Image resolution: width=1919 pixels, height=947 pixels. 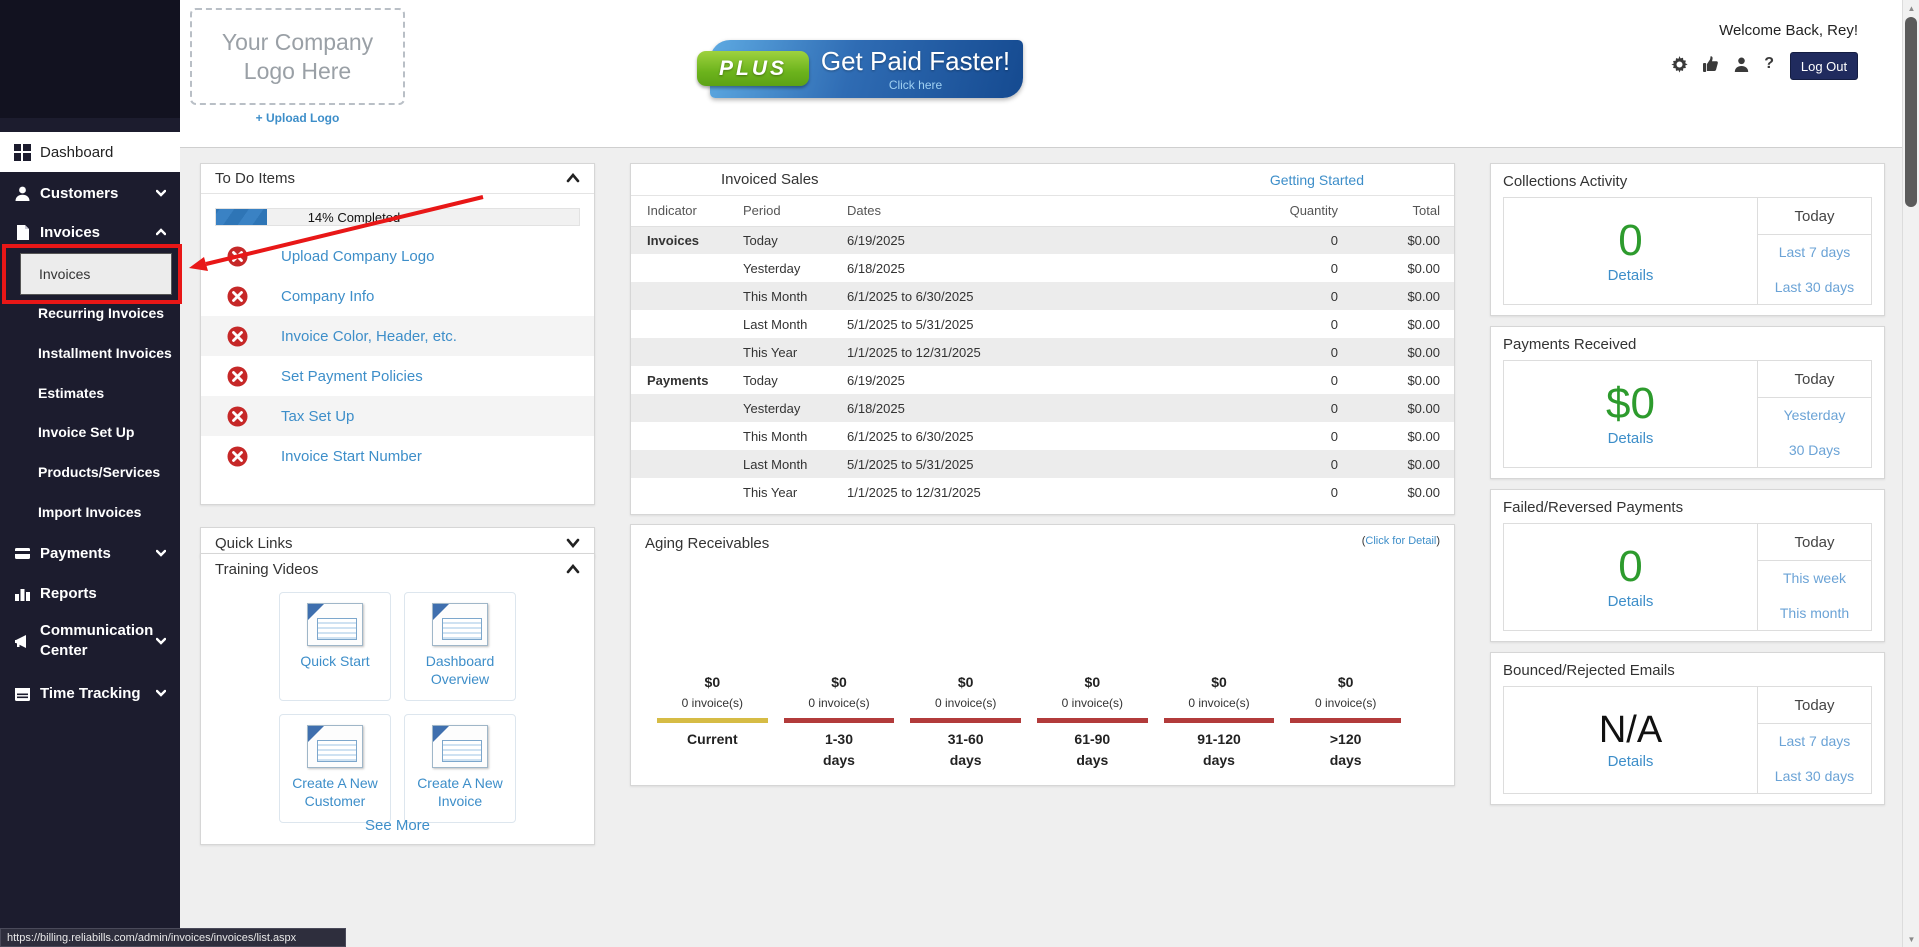 I want to click on thumbs-up-icon, so click(x=1710, y=64).